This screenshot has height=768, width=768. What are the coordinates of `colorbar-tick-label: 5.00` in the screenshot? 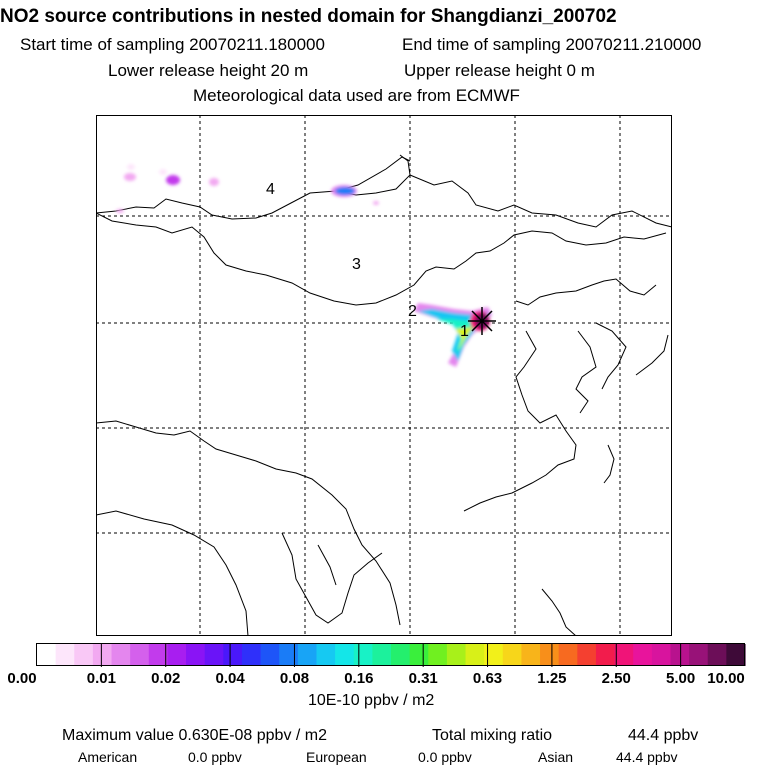 It's located at (681, 678).